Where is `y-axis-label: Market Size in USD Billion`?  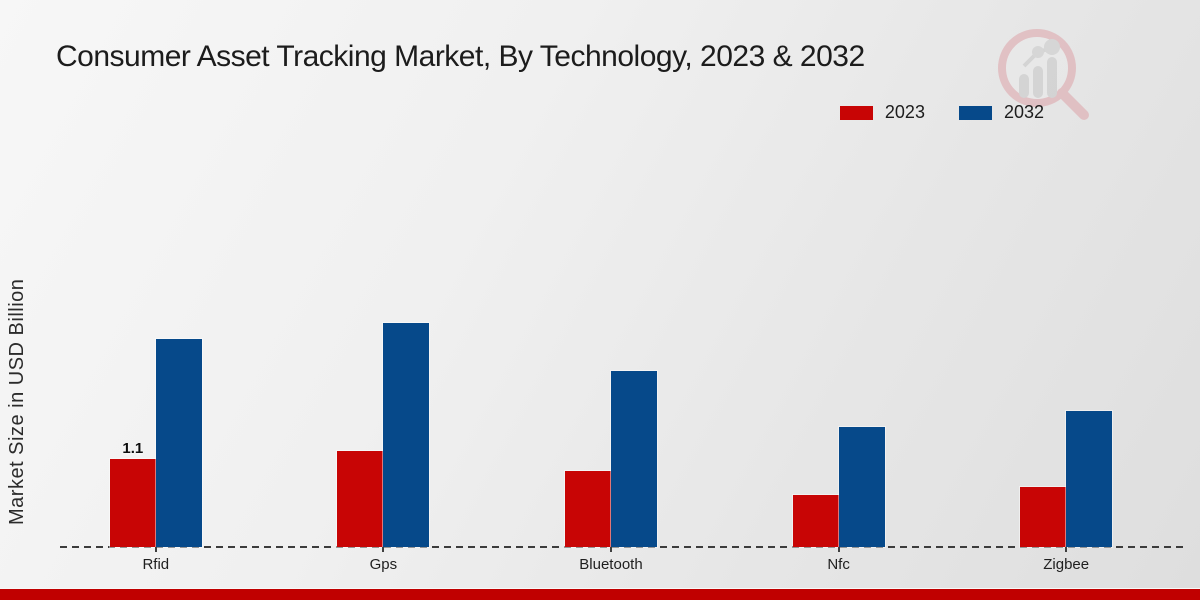 y-axis-label: Market Size in USD Billion is located at coordinates (17, 402).